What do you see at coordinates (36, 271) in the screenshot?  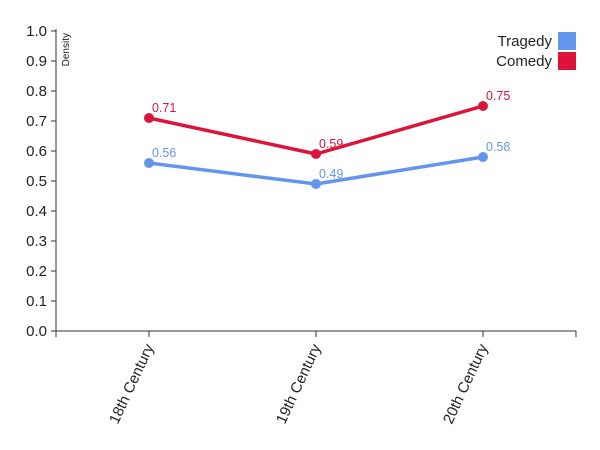 I see `y-tick-label: 0.2` at bounding box center [36, 271].